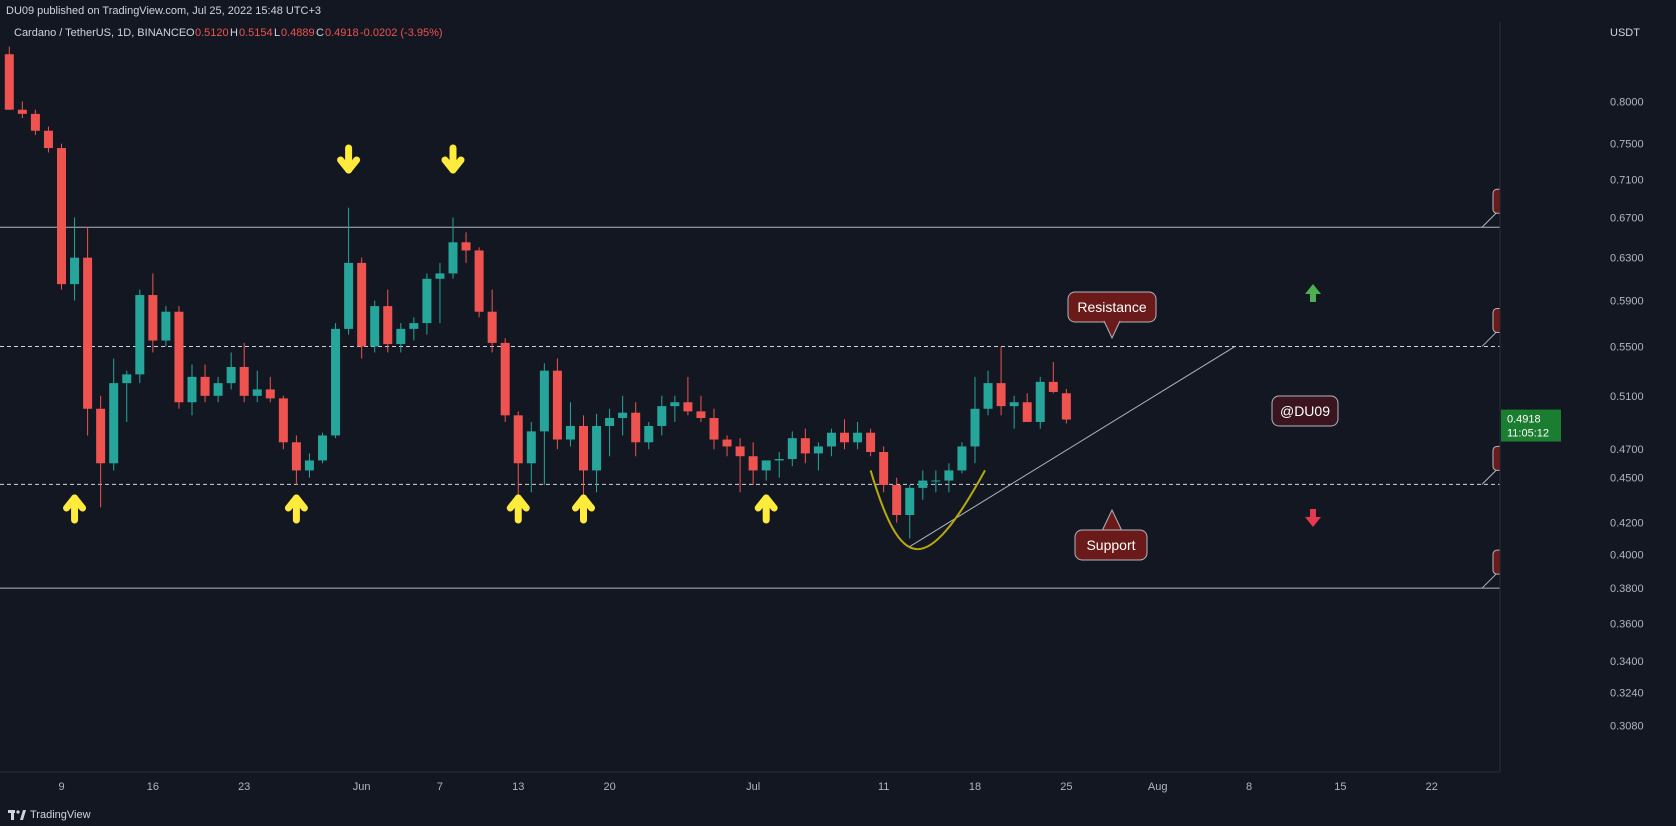 This screenshot has height=826, width=1676. I want to click on legend-l-value: 0.4889, so click(298, 33).